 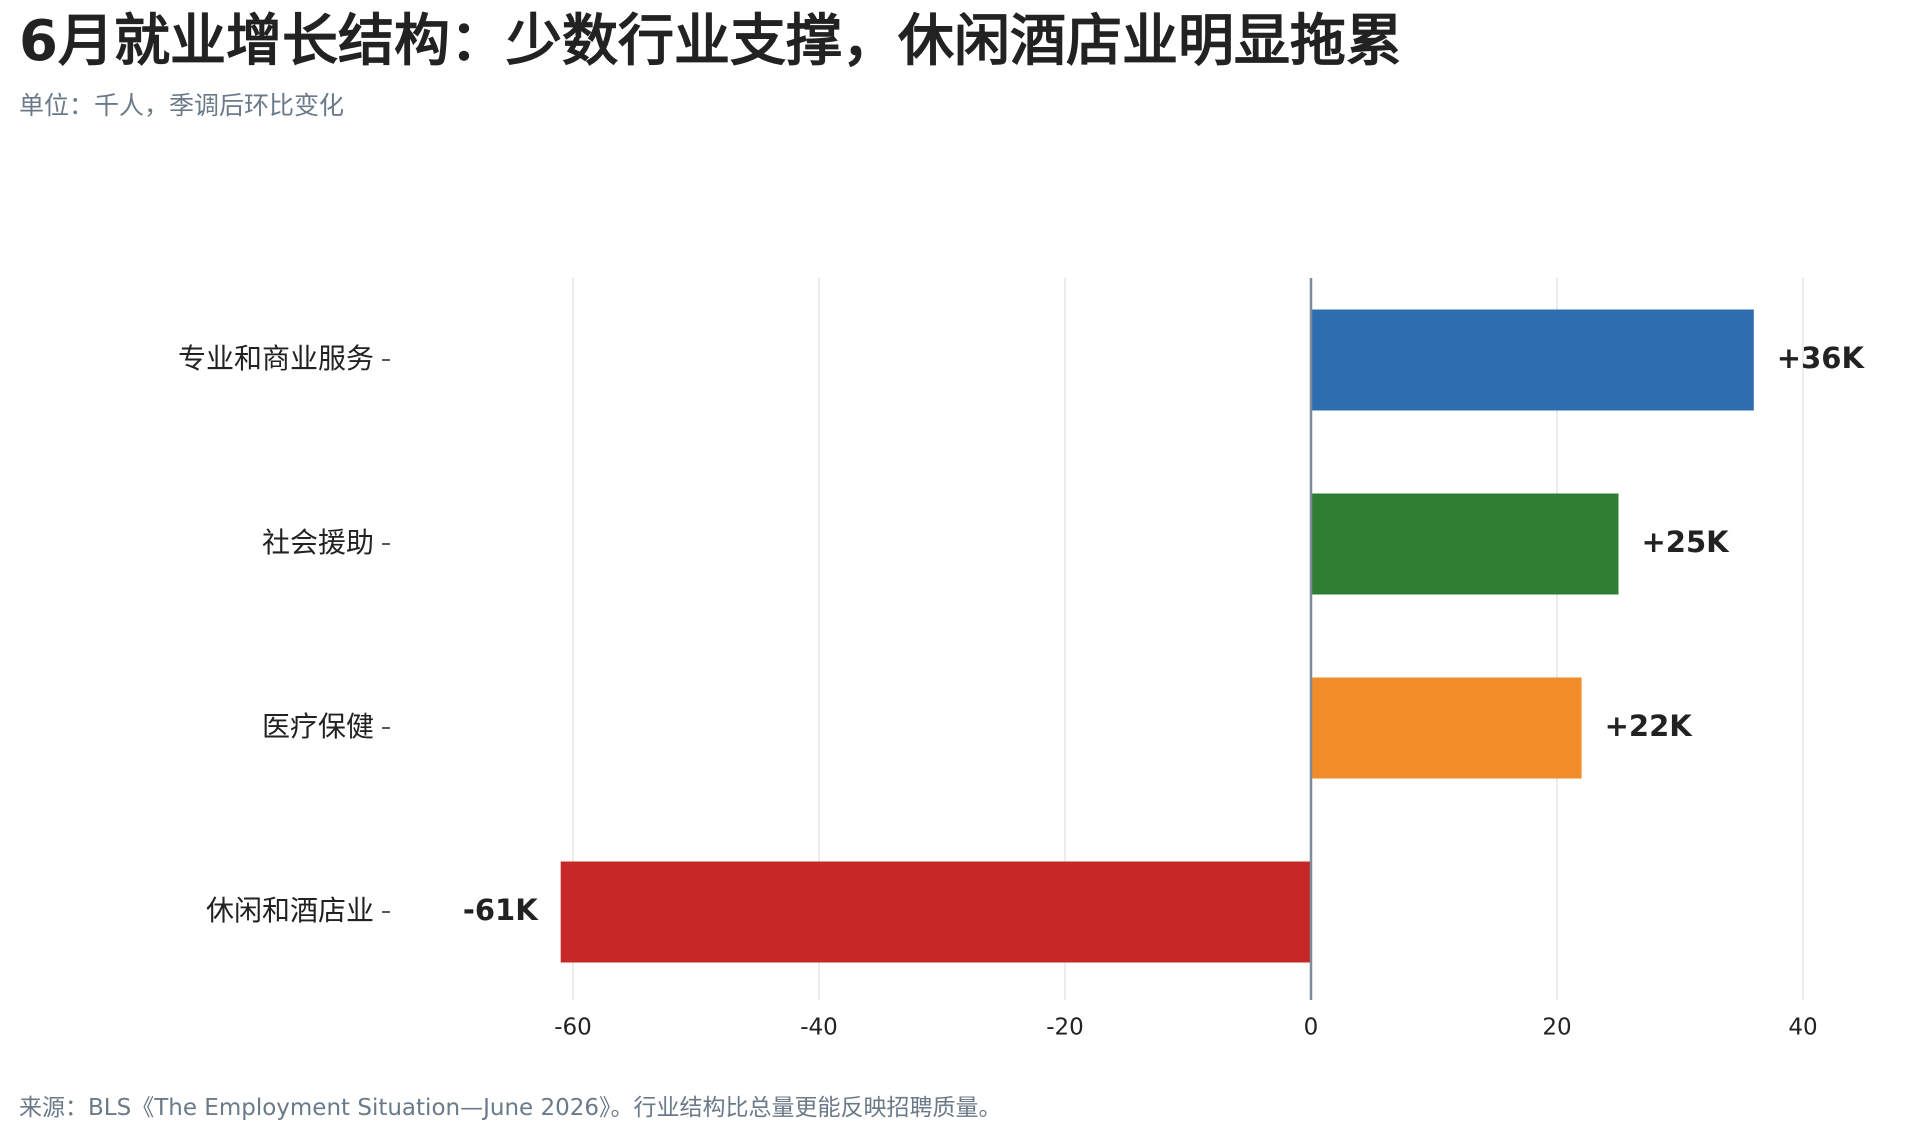 I want to click on x-axis-ticks: -60 -40 -20 0 20 40, so click(x=1185, y=1028).